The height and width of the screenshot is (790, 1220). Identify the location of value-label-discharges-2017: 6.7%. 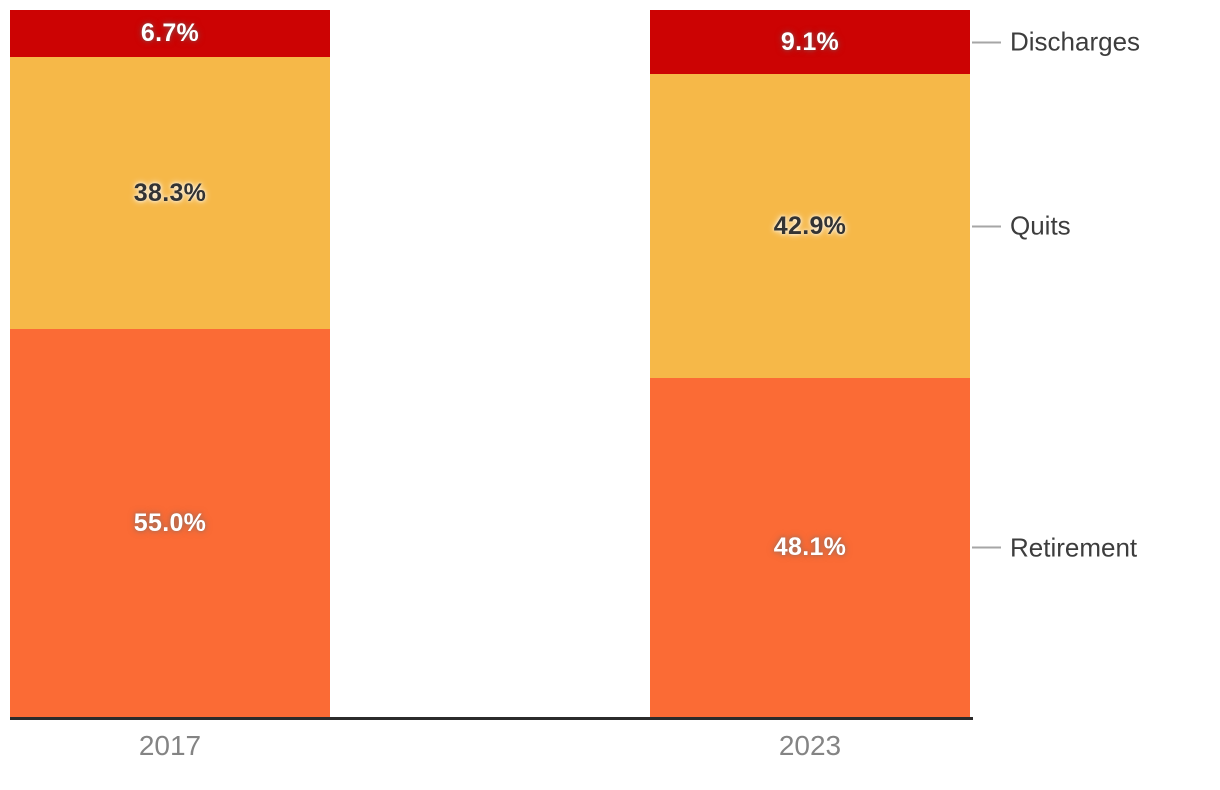
(170, 33).